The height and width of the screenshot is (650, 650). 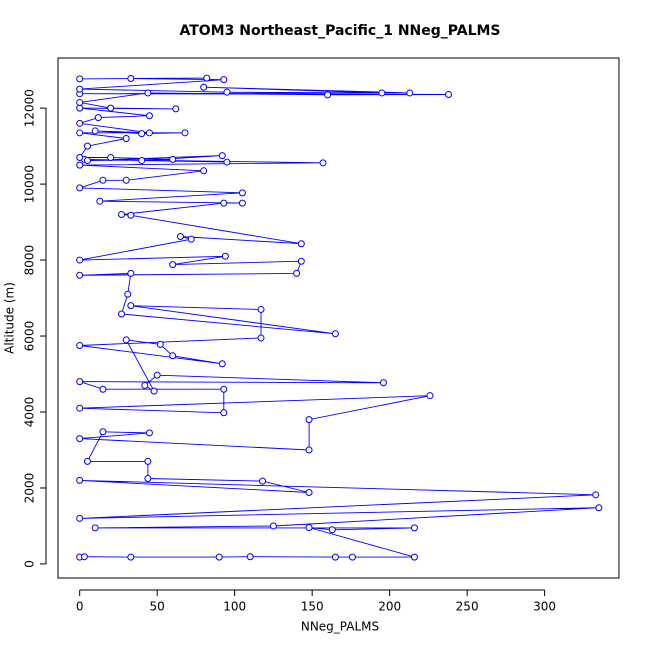 I want to click on chart-title: ATOM3 Northeast_Pacific_1 NNeg_PALMS, so click(x=339, y=31).